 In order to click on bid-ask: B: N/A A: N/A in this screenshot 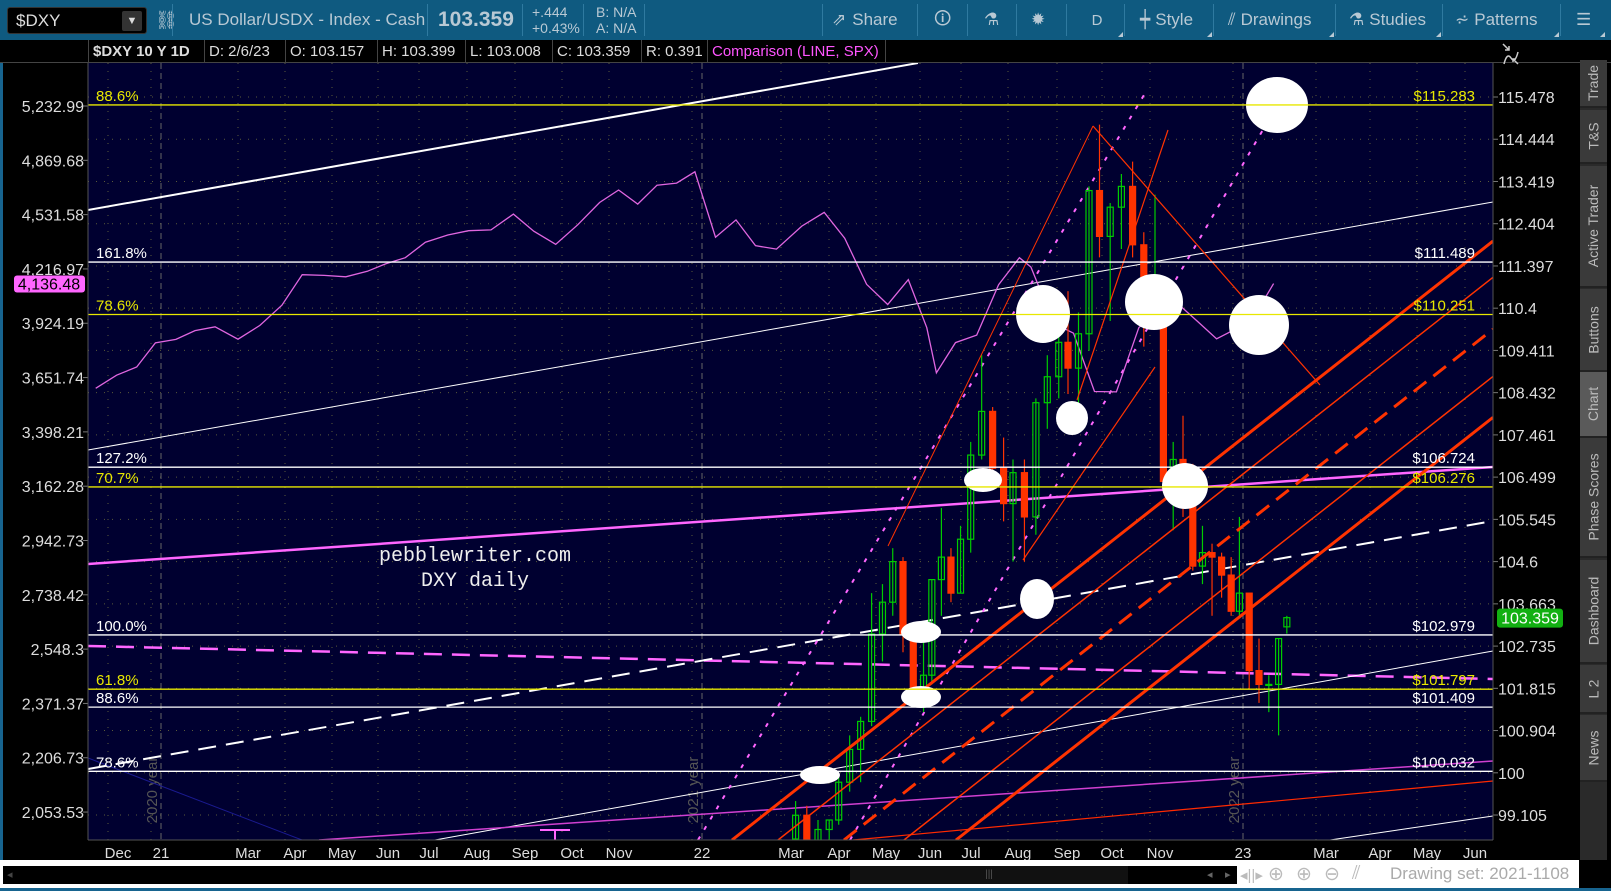, I will do `click(616, 20)`.